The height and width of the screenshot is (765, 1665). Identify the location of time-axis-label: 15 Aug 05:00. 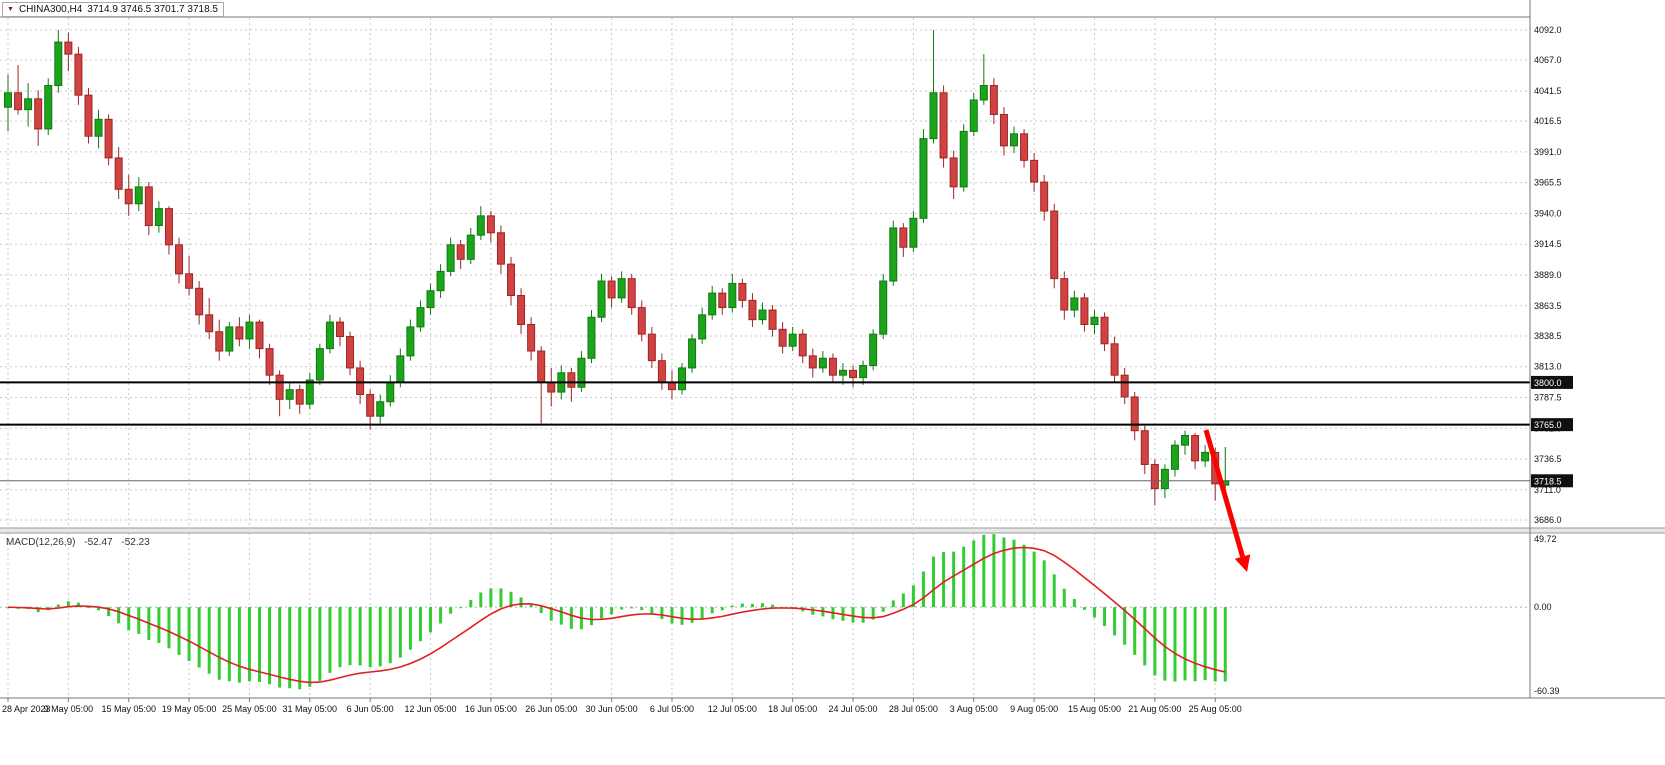
(1094, 709).